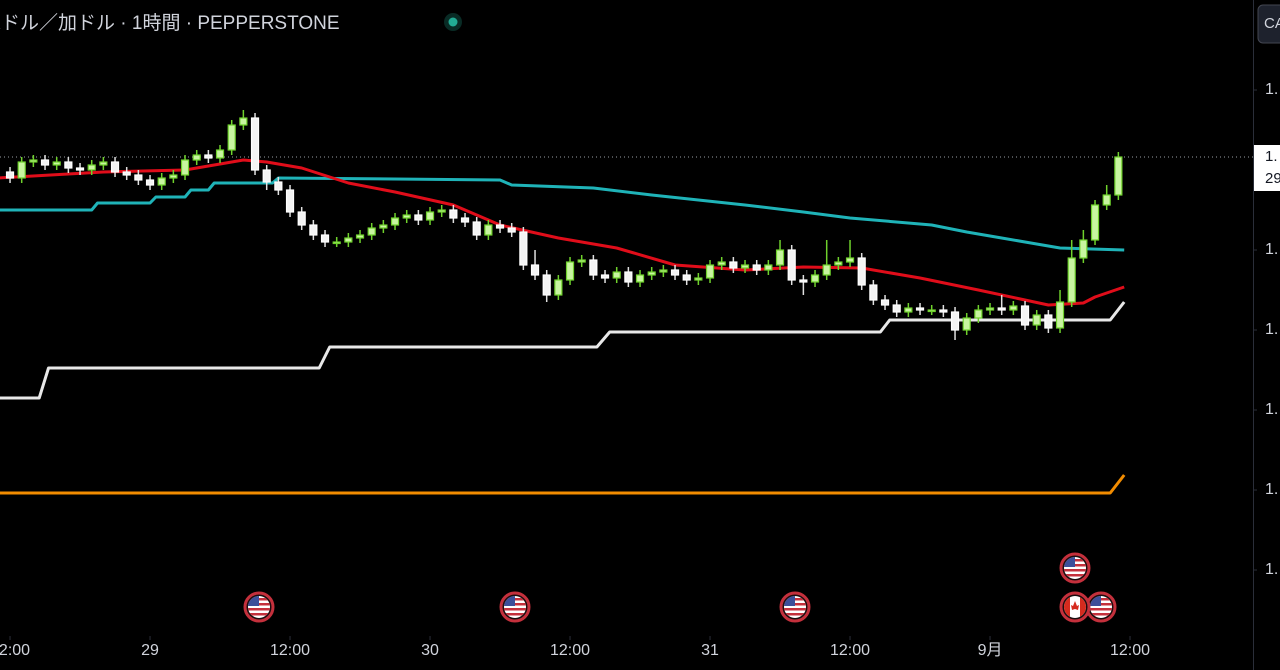  Describe the element at coordinates (150, 650) in the screenshot. I see `x-tick-label: 29` at that location.